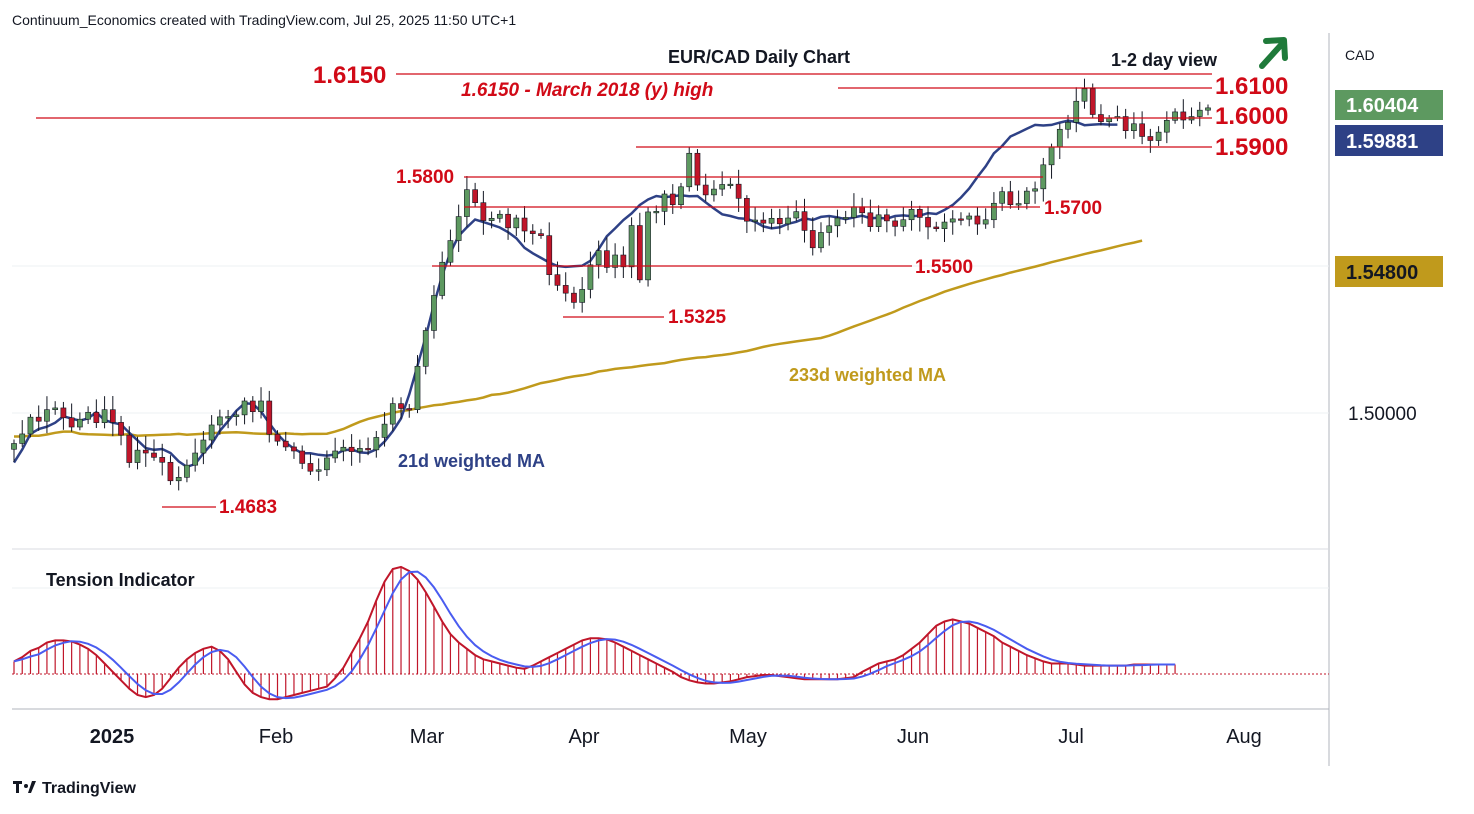  What do you see at coordinates (427, 737) in the screenshot?
I see `time-label-mar: Mar` at bounding box center [427, 737].